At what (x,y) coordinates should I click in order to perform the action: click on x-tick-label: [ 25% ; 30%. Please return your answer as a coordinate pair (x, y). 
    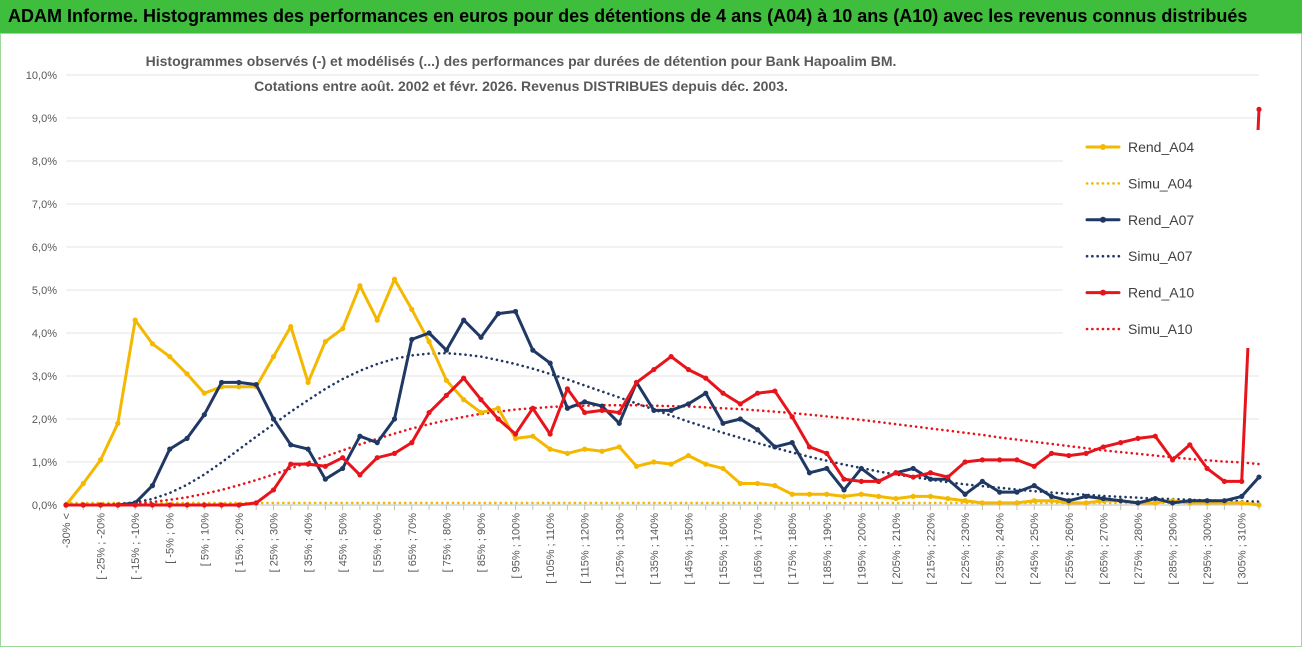
    Looking at the image, I should click on (274, 543).